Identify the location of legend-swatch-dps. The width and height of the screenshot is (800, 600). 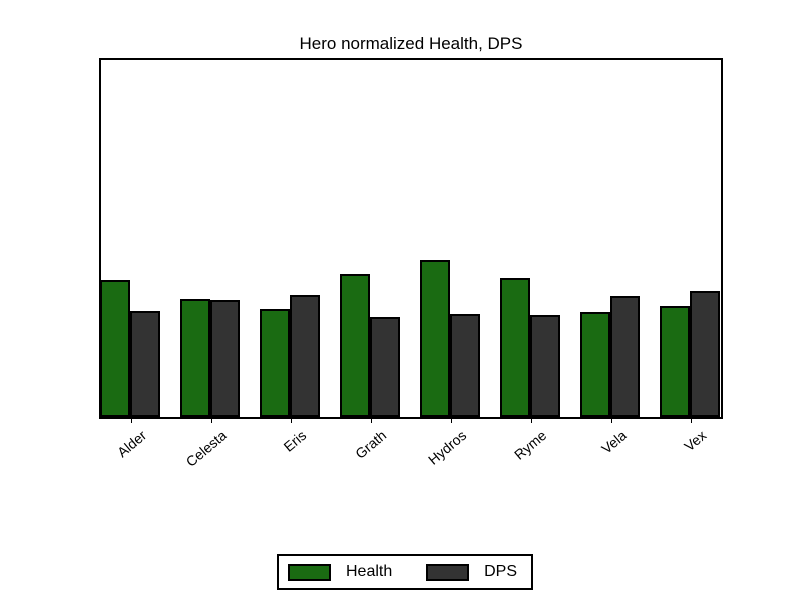
(448, 572).